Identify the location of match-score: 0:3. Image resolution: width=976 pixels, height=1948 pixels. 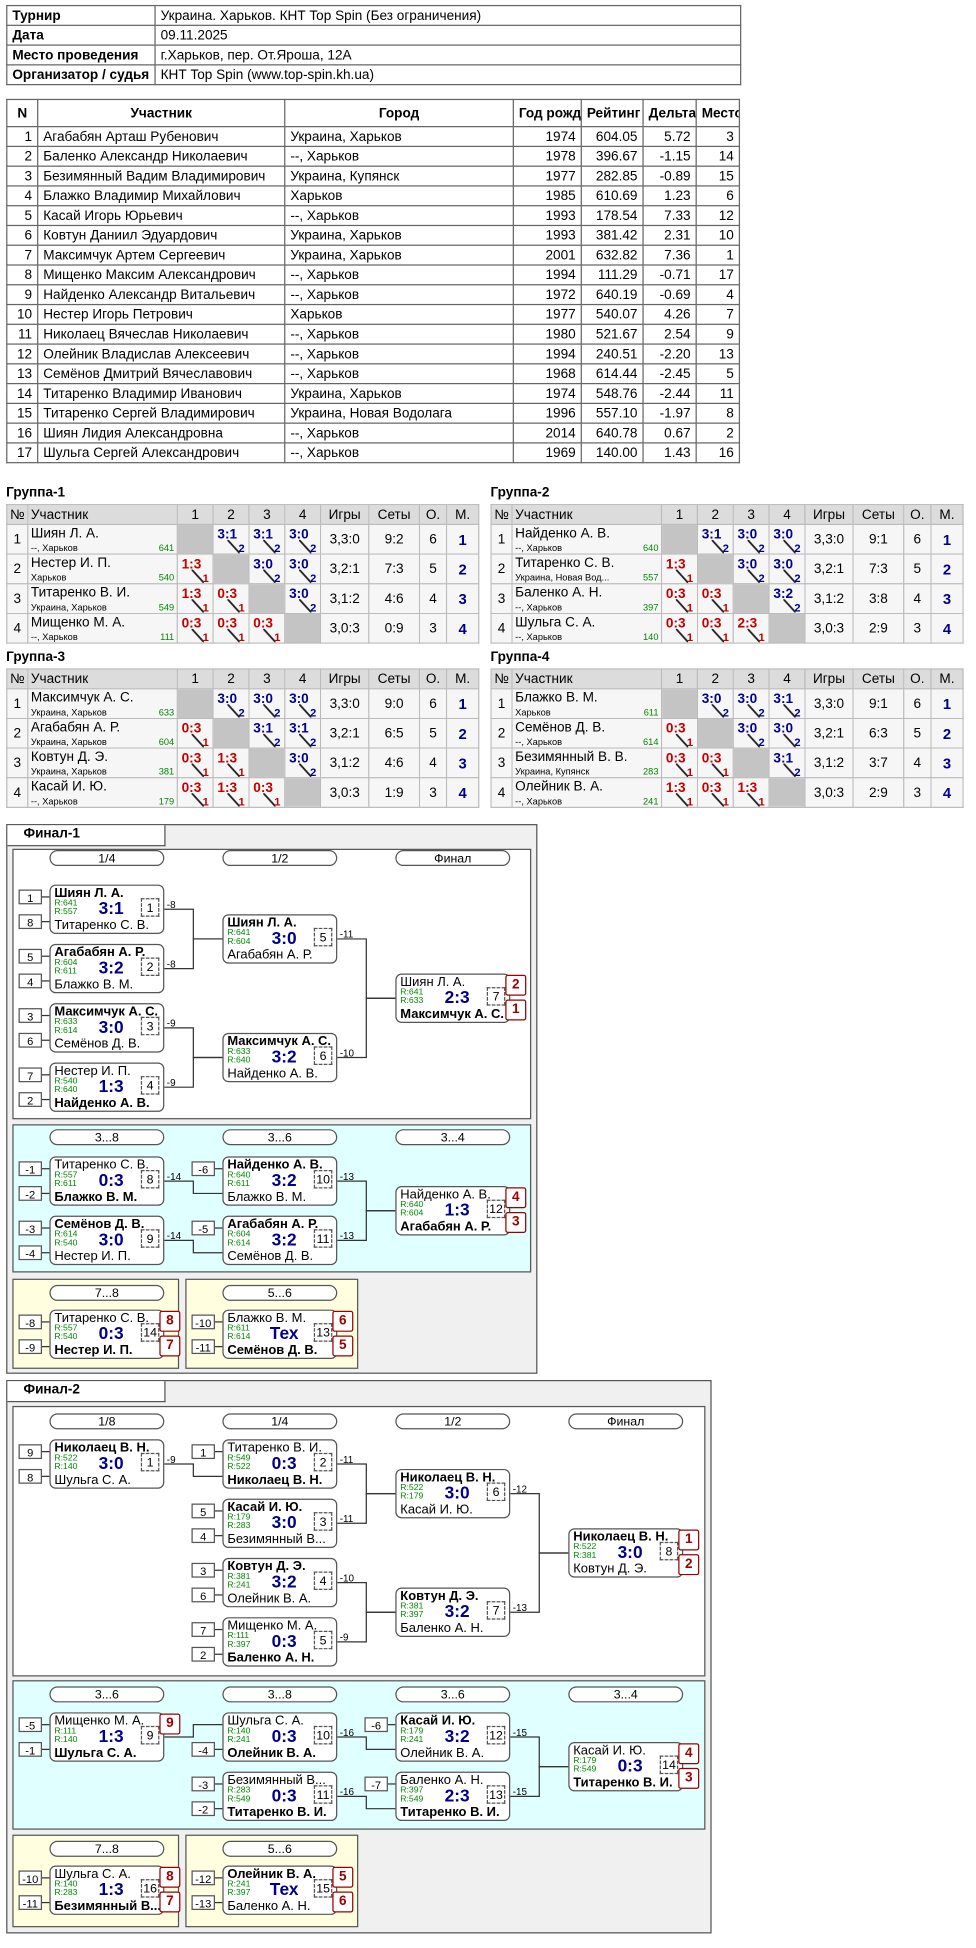
(284, 1462).